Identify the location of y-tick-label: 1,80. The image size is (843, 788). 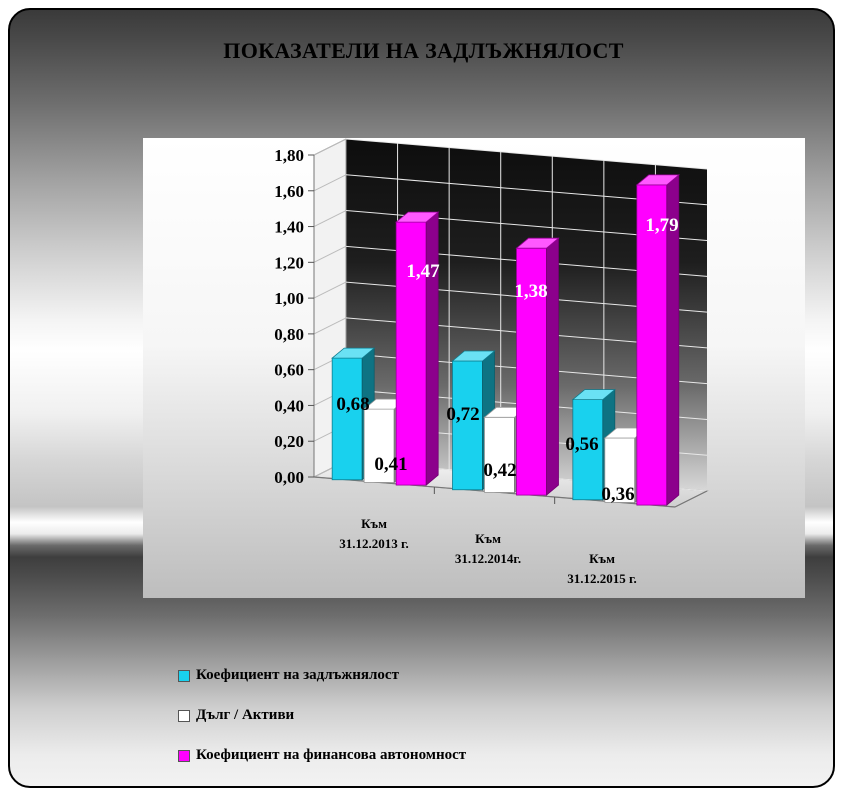
(289, 155).